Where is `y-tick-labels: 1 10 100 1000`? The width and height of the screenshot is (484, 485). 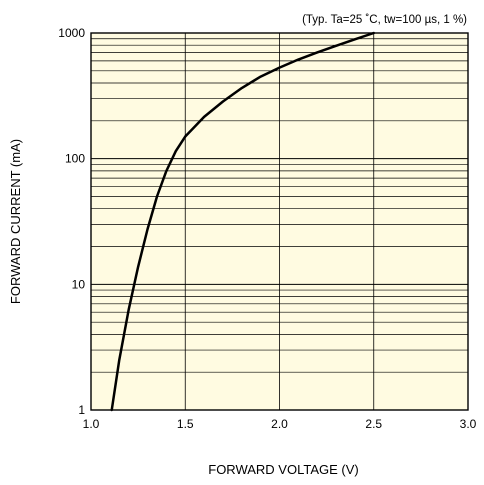
y-tick-labels: 1 10 100 1000 is located at coordinates (71, 221).